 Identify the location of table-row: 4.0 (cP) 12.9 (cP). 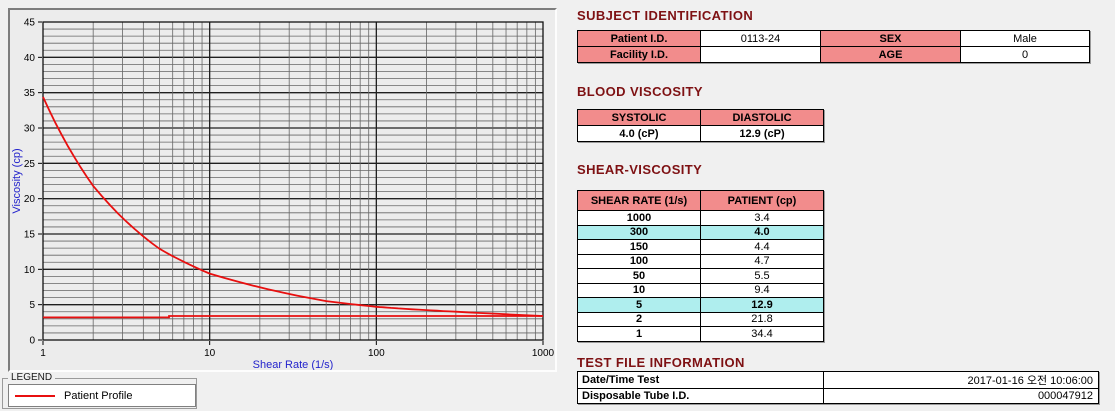
(700, 133).